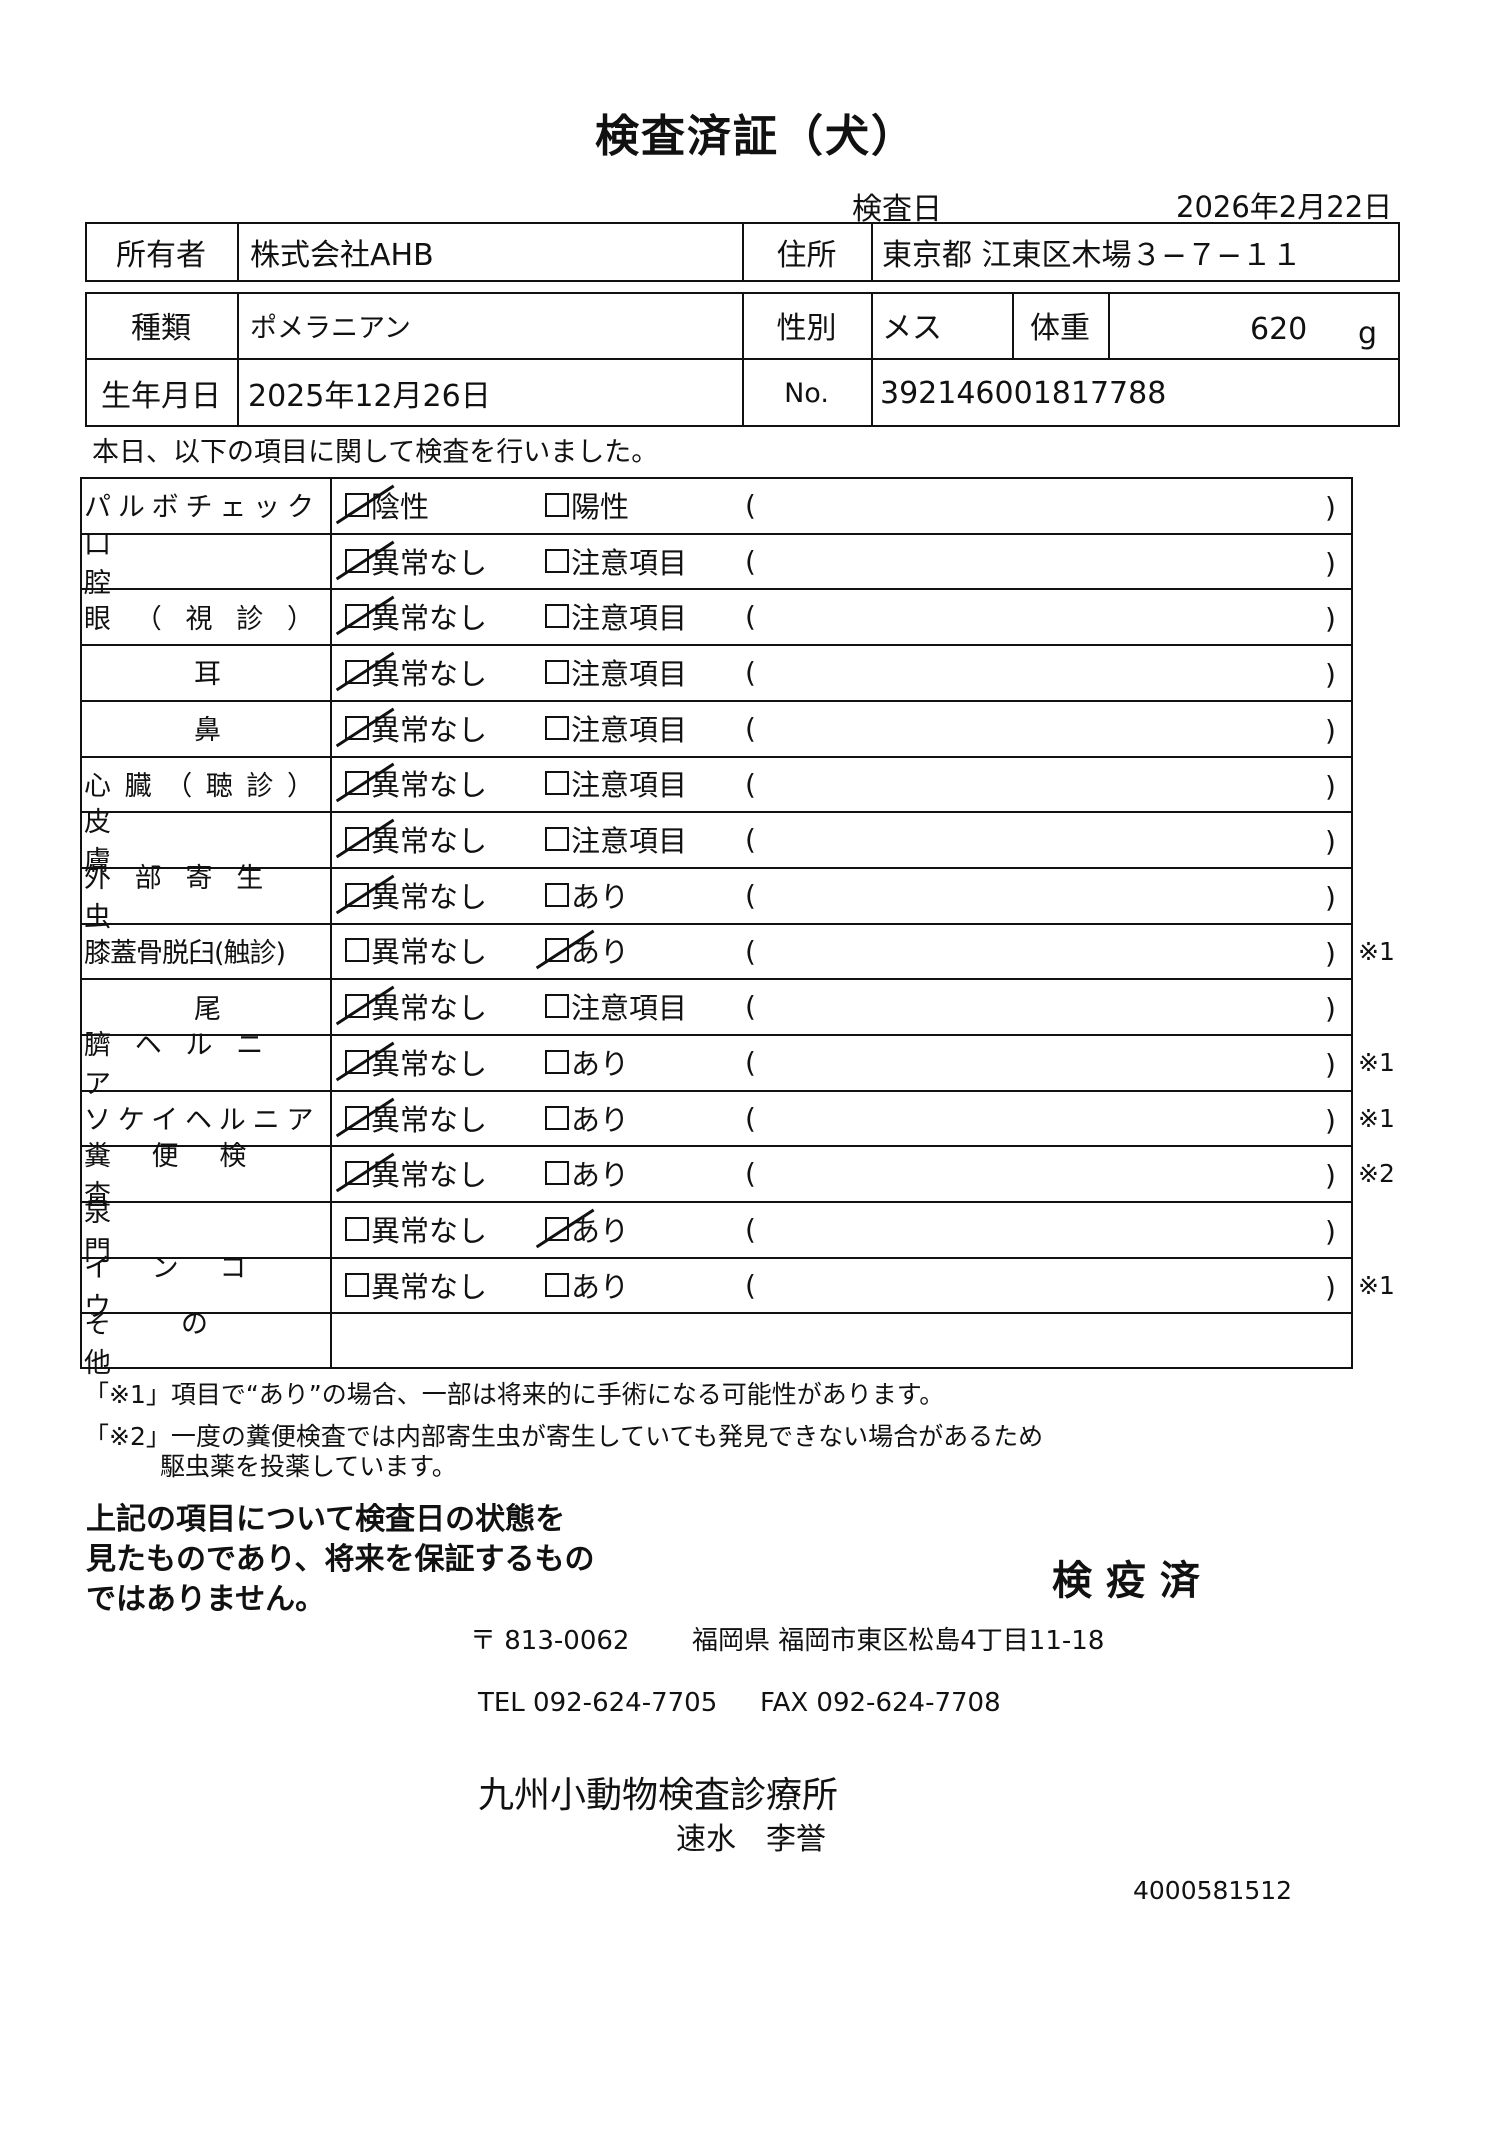  I want to click on postal-code: 〒 813-0062, so click(550, 1641).